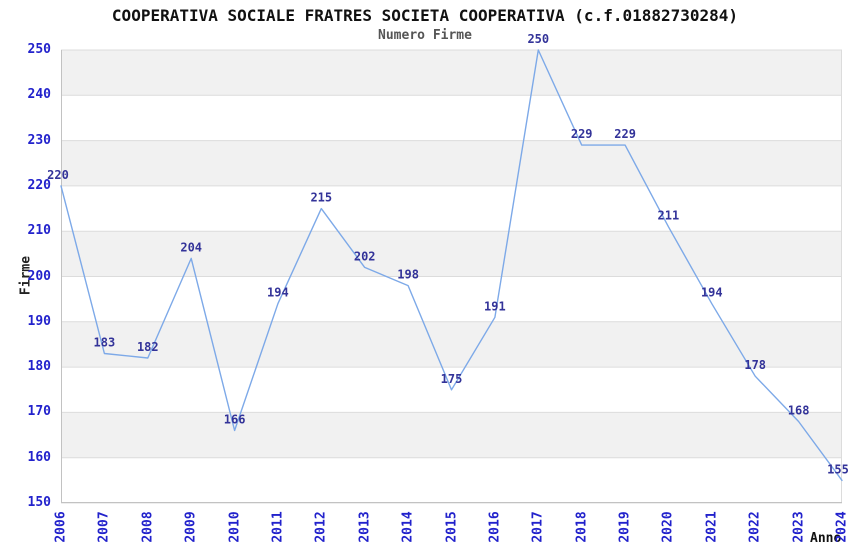 The width and height of the screenshot is (850, 550). I want to click on x-tick-label: 2019, so click(625, 527).